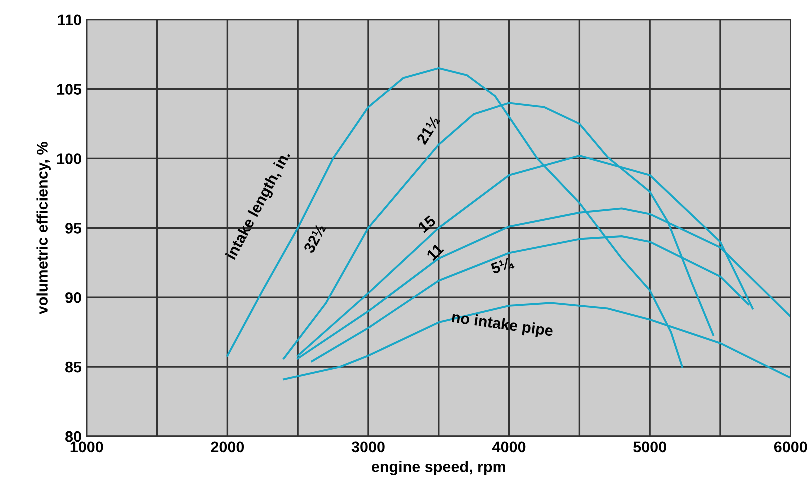 The width and height of the screenshot is (812, 496). Describe the element at coordinates (509, 447) in the screenshot. I see `x-tick-label: 4000` at that location.